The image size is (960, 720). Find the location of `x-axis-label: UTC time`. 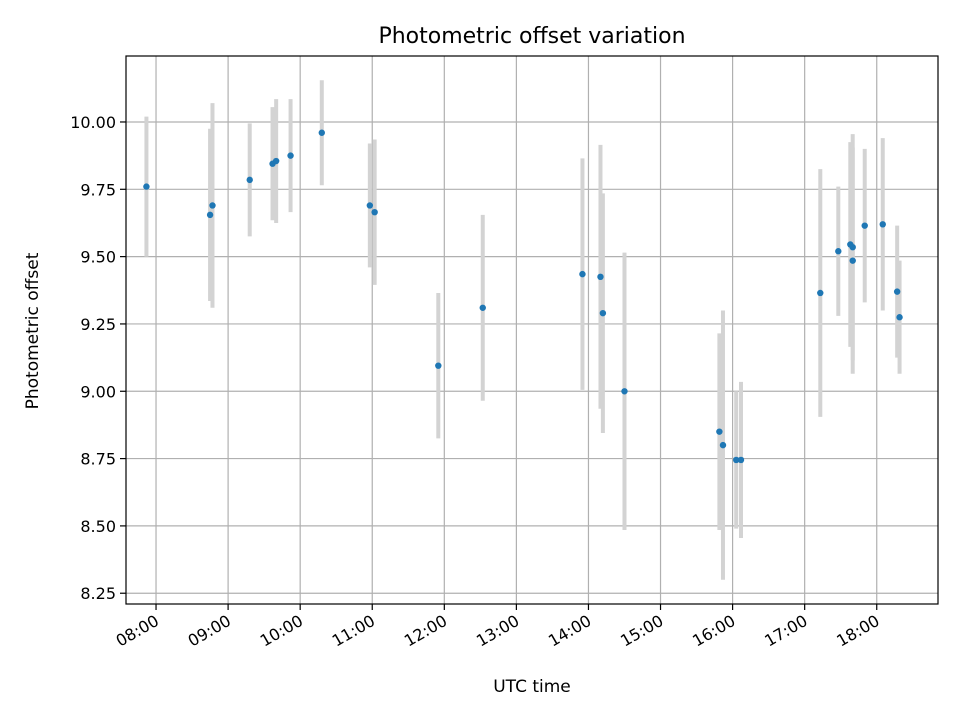

x-axis-label: UTC time is located at coordinates (532, 687).